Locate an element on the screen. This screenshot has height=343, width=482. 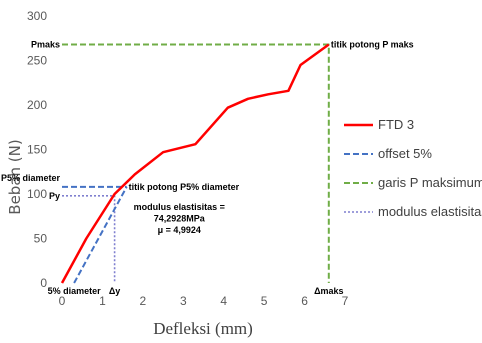
y-tick-label: 300 is located at coordinates (37, 16).